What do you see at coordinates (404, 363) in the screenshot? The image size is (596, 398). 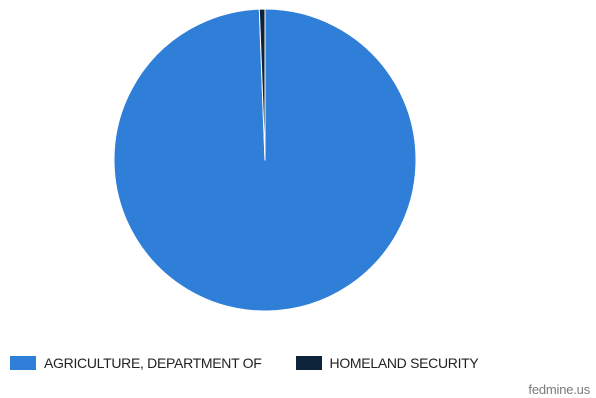 I see `legend-label-homeland-security: HOMELAND SECURITY` at bounding box center [404, 363].